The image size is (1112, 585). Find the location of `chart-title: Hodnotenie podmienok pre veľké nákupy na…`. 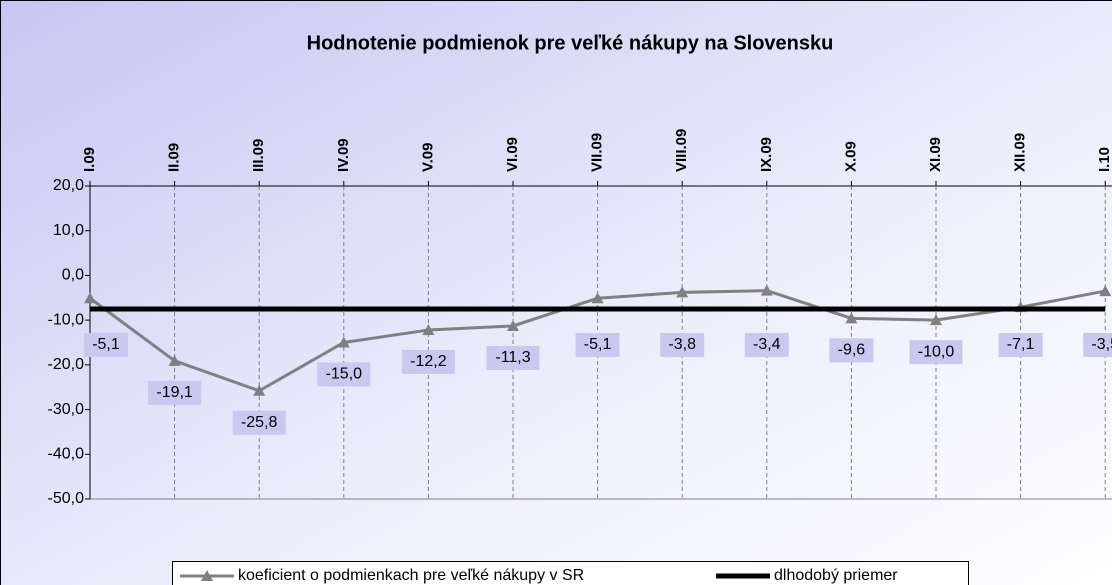

chart-title: Hodnotenie podmienok pre veľké nákupy na… is located at coordinates (570, 43).